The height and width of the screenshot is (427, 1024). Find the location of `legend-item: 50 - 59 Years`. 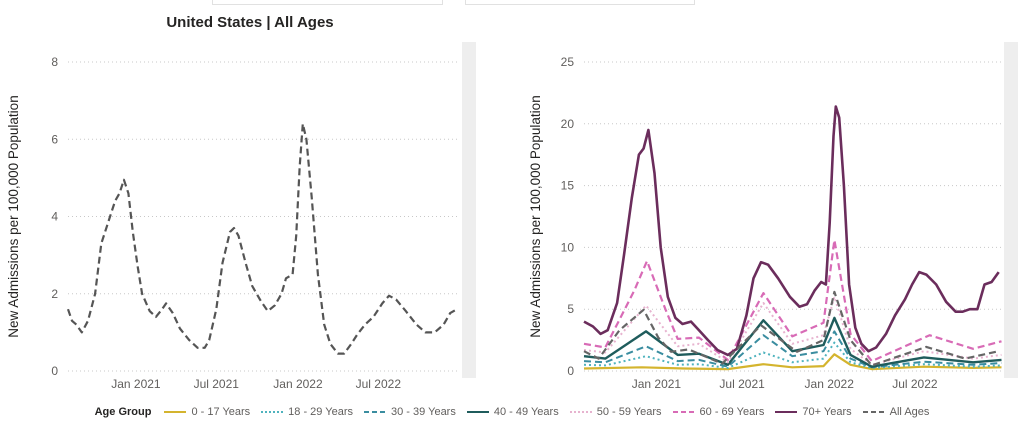

legend-item: 50 - 59 Years is located at coordinates (615, 412).